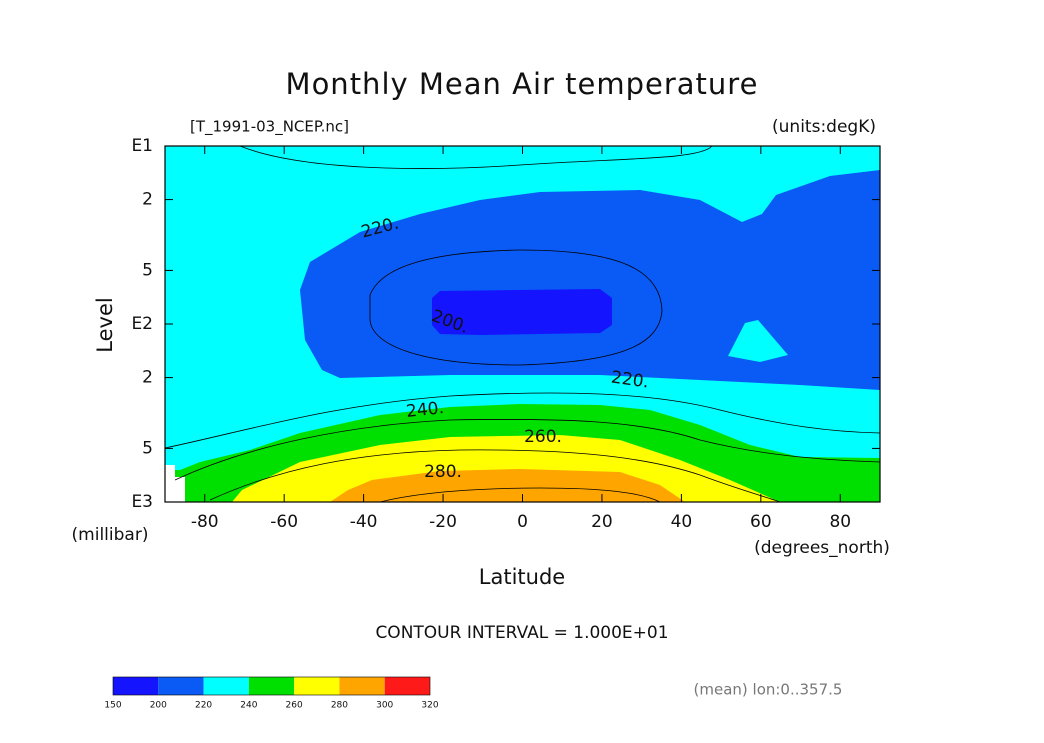  Describe the element at coordinates (110, 535) in the screenshot. I see `y-unit-label: (millibar)` at that location.